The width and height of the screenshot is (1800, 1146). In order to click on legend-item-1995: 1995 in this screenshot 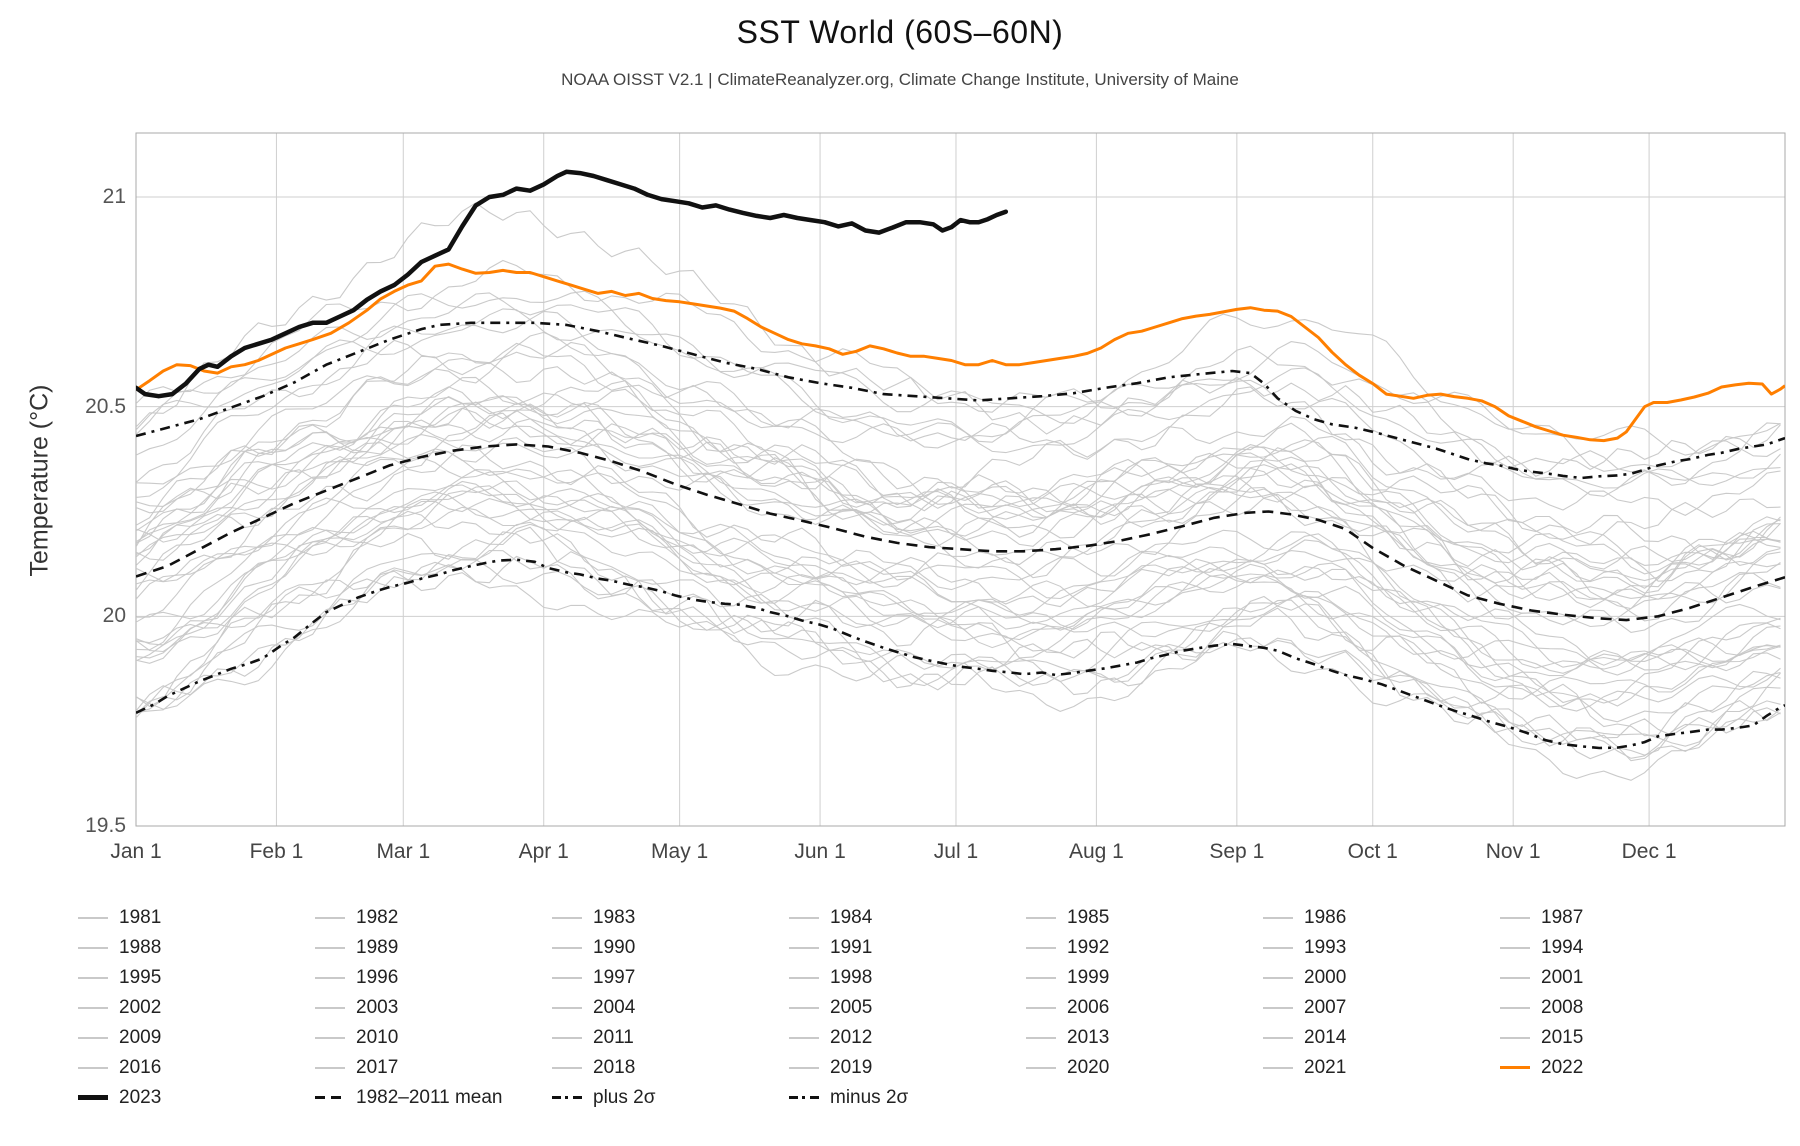, I will do `click(196, 977)`.